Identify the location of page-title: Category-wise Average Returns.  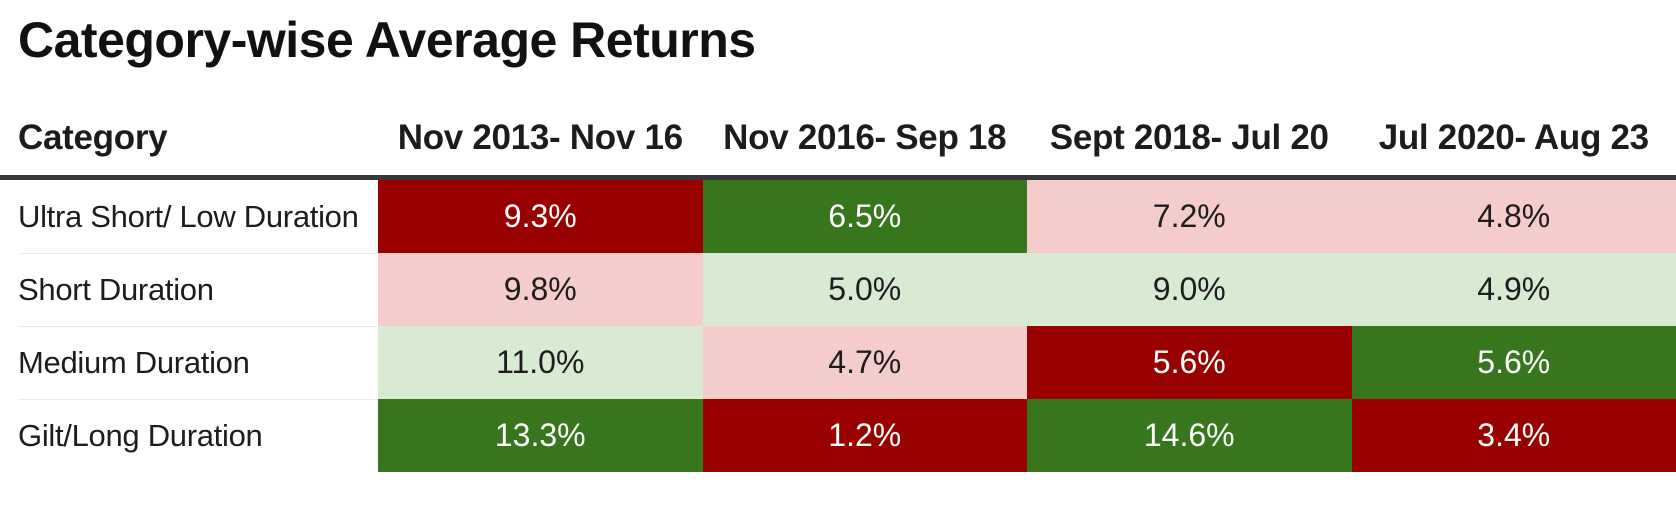
(387, 40).